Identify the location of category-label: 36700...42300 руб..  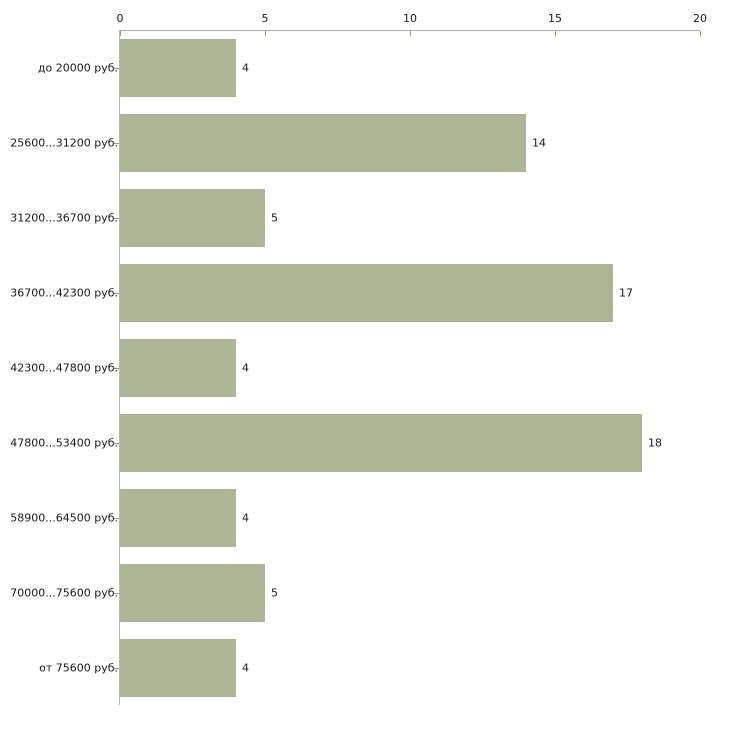
(64, 292).